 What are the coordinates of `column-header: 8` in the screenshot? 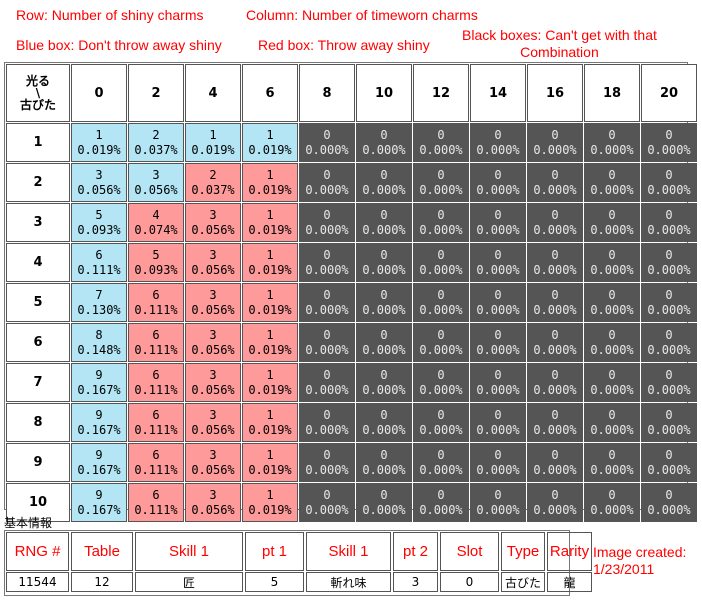 It's located at (327, 93).